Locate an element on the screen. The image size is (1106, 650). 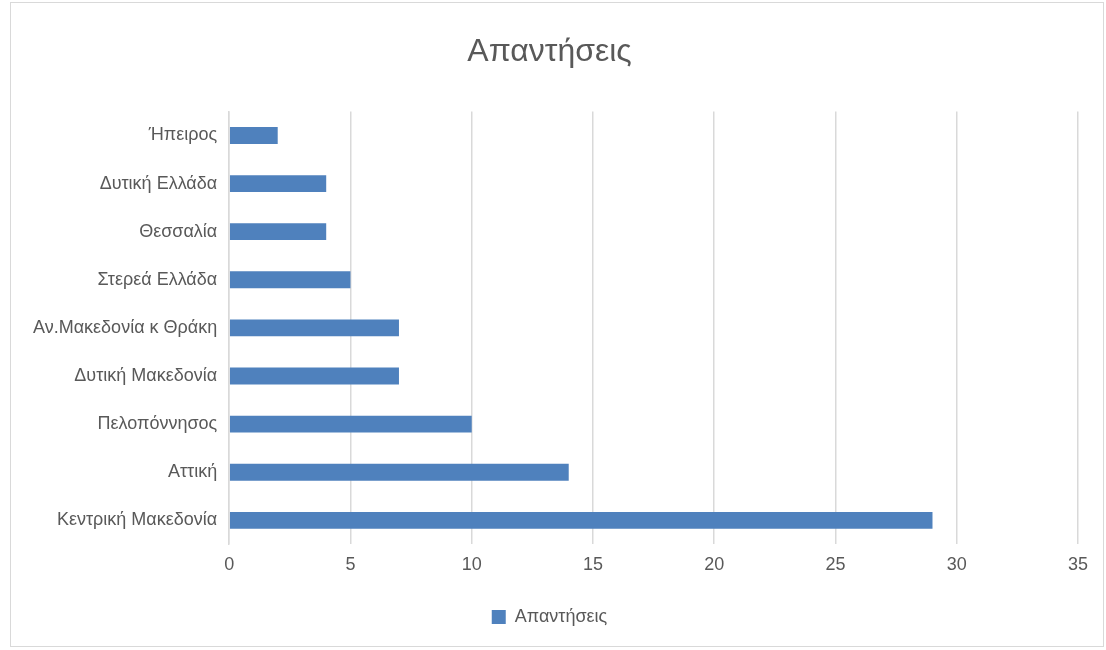
y-tick-label: Ήπειρος is located at coordinates (182, 134).